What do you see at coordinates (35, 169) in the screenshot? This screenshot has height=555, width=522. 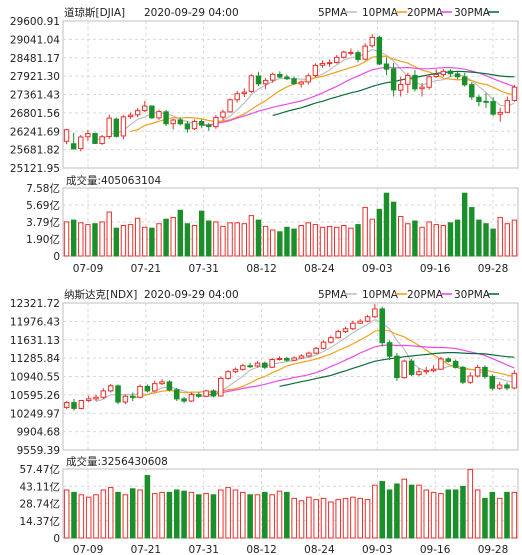 I see `y-tick-label: 25121.95` at bounding box center [35, 169].